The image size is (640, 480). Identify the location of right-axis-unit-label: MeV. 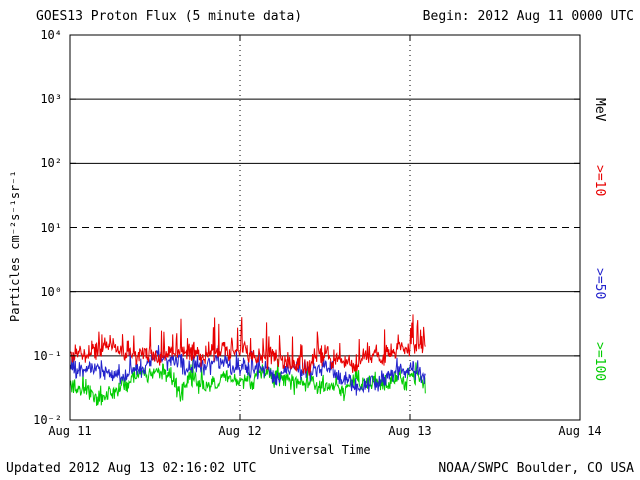
(599, 110).